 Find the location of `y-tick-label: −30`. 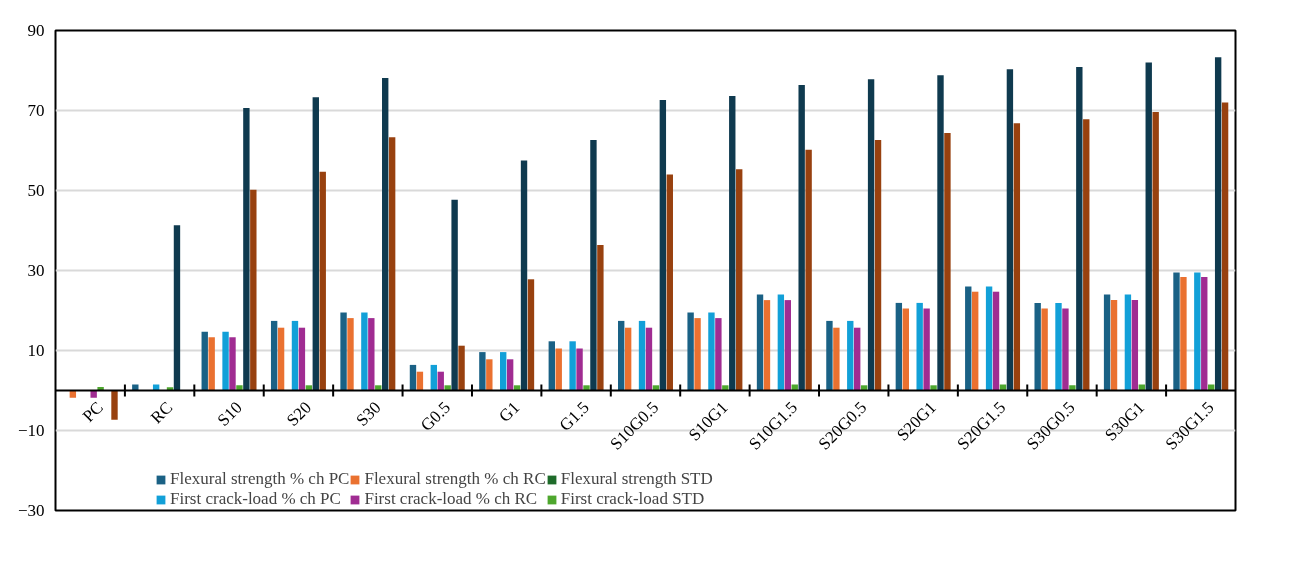

y-tick-label: −30 is located at coordinates (31, 510).